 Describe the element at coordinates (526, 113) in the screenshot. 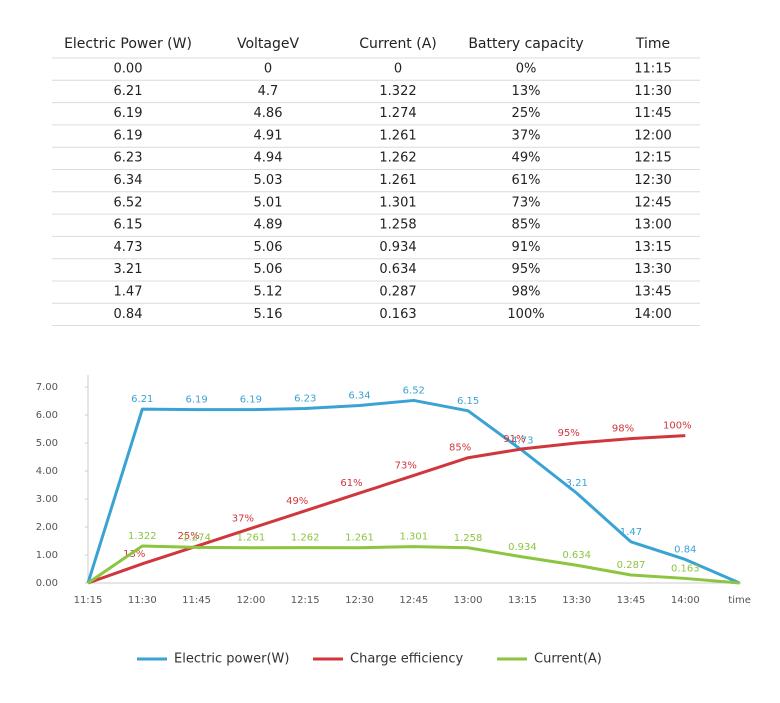

I see `table-cell: 25%` at that location.